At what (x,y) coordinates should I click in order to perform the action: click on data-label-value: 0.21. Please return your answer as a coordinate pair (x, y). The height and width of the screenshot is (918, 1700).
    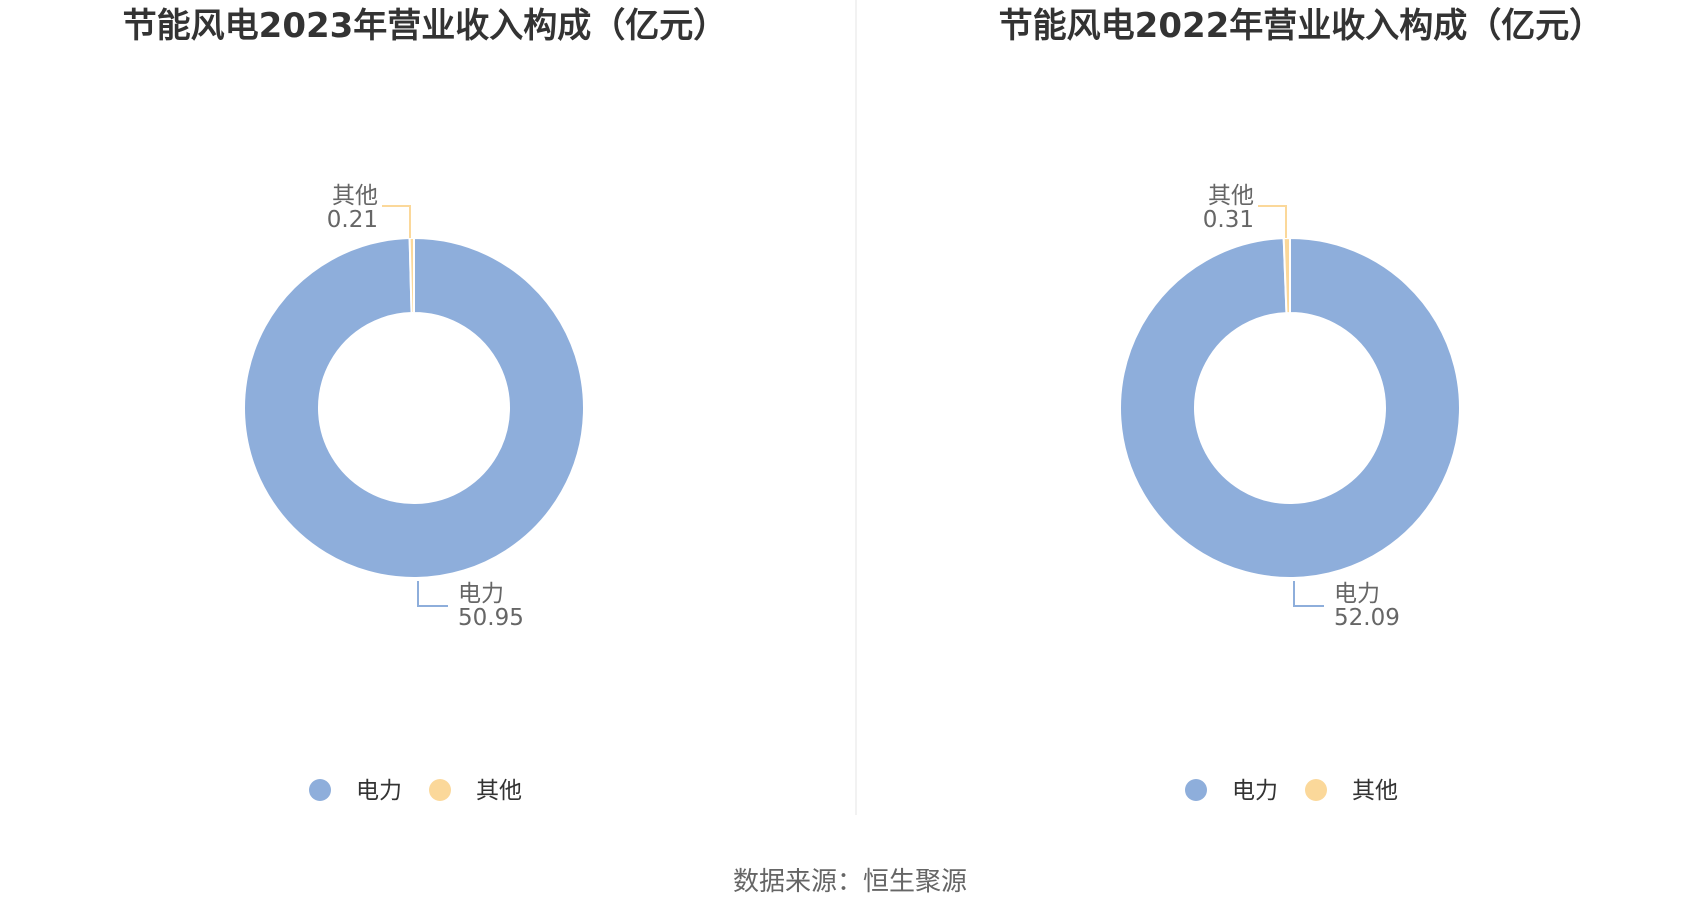
    Looking at the image, I should click on (352, 220).